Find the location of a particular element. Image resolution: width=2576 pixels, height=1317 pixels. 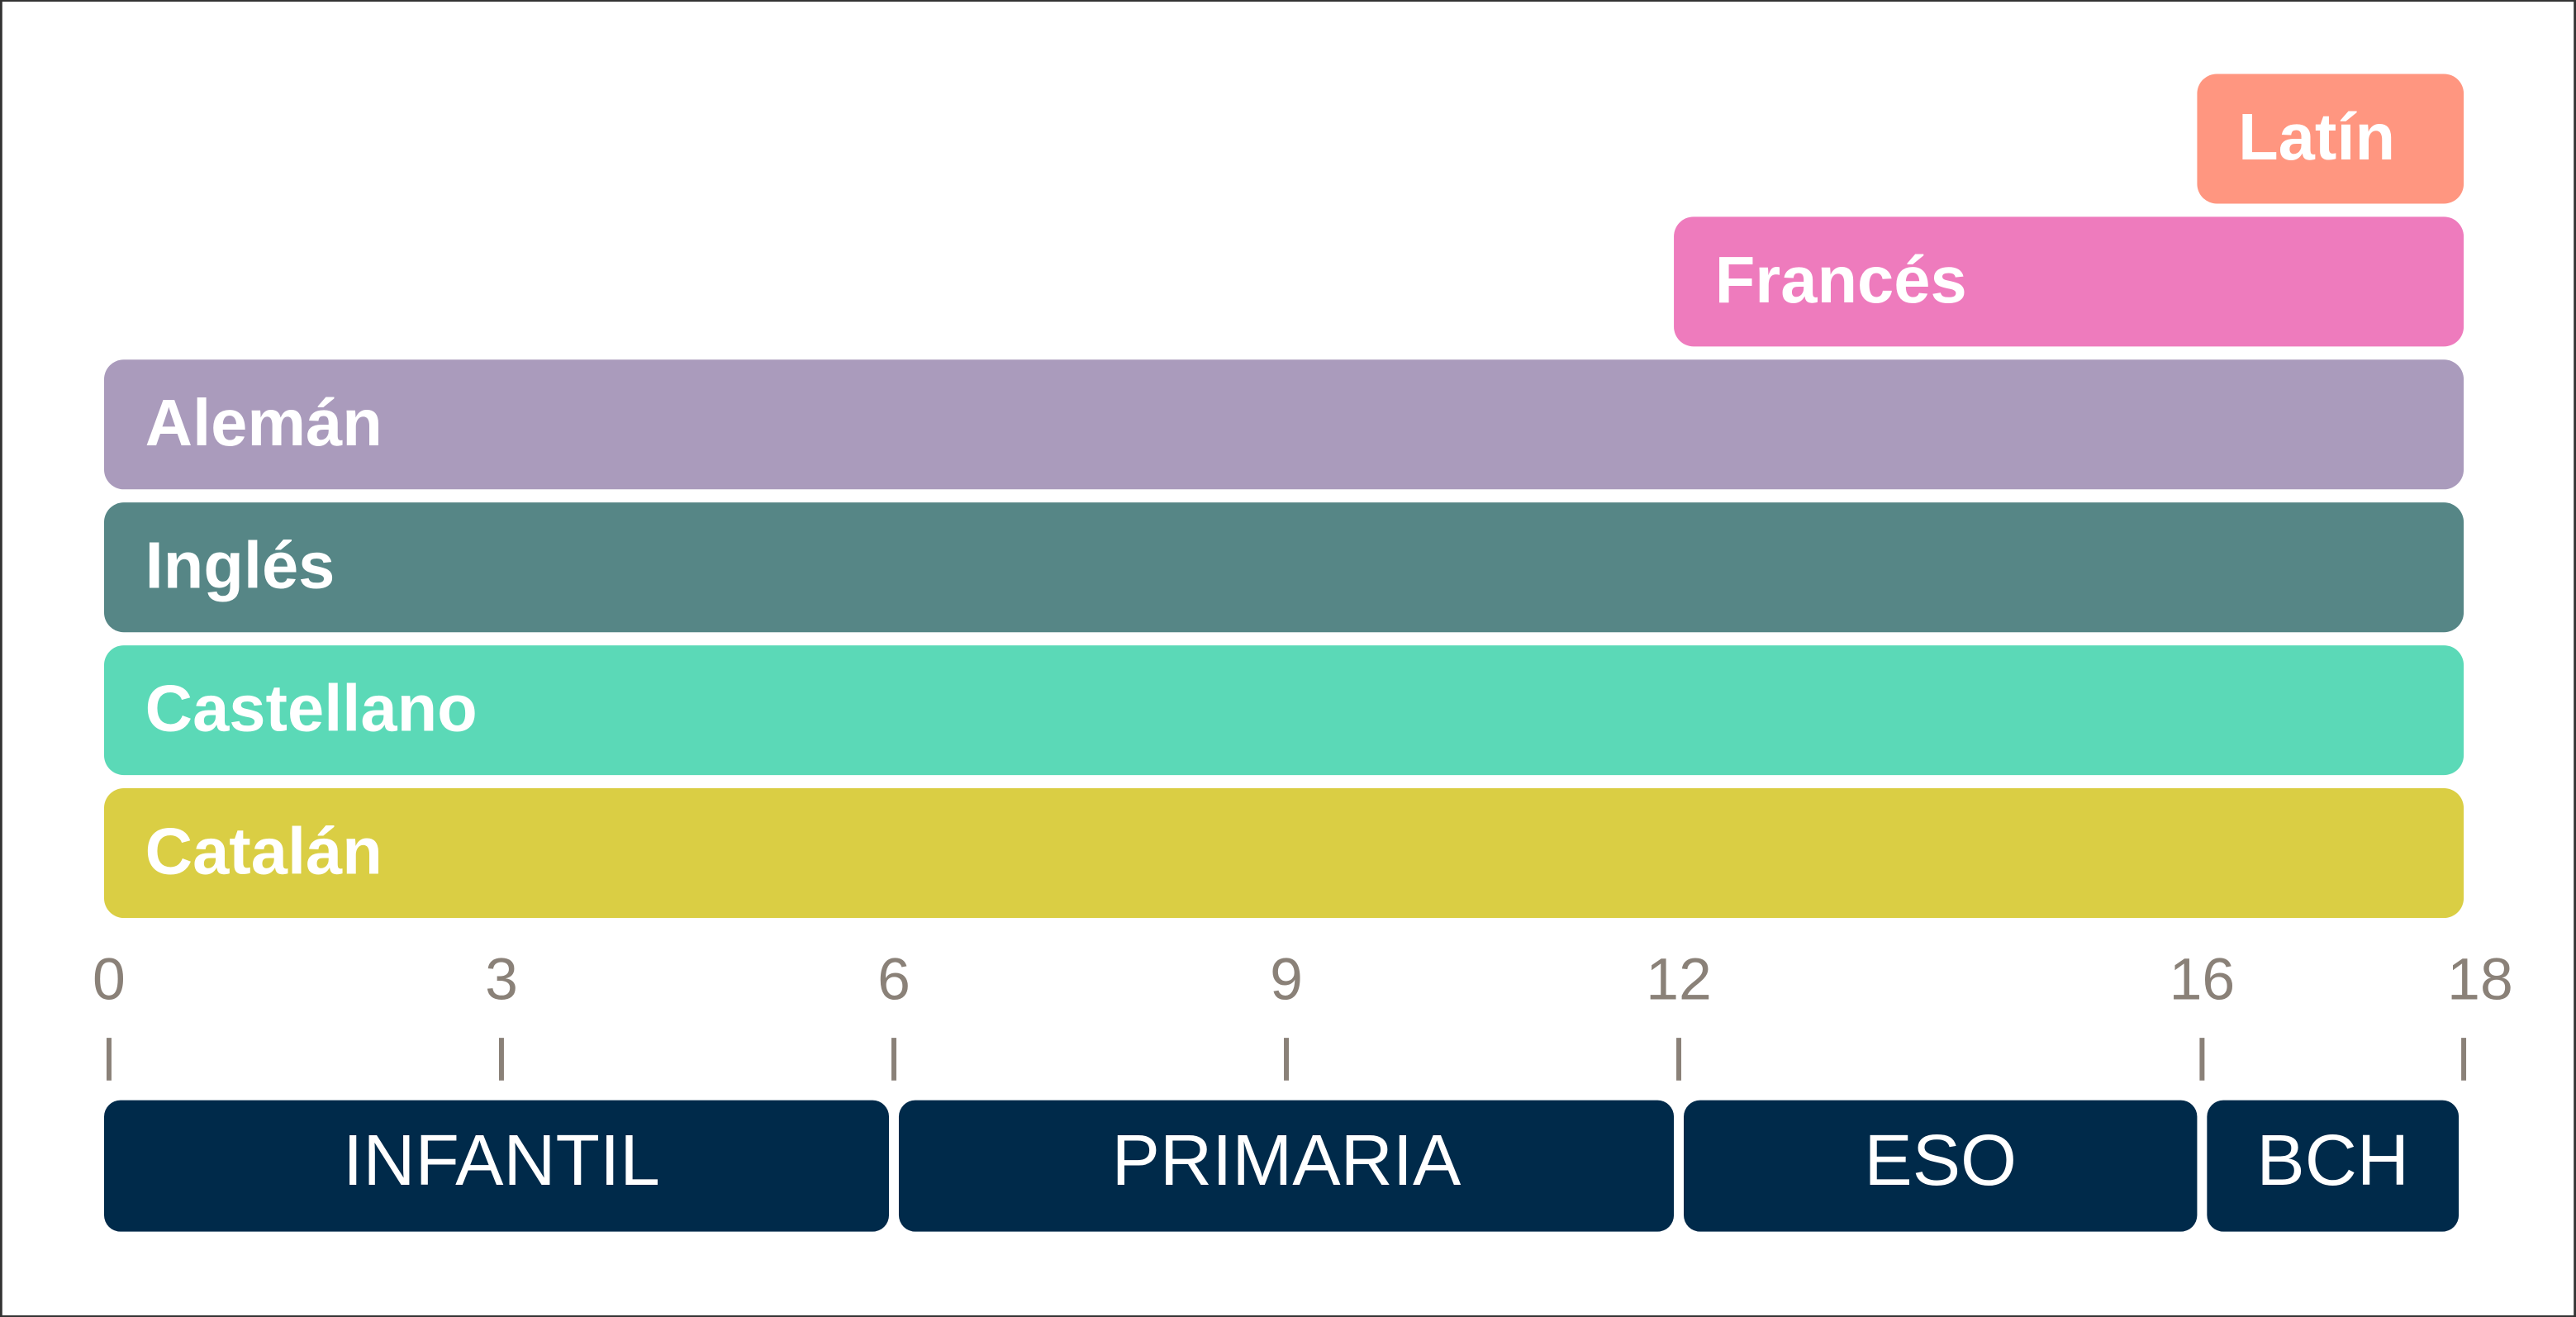

language-label: Francés is located at coordinates (1841, 279).